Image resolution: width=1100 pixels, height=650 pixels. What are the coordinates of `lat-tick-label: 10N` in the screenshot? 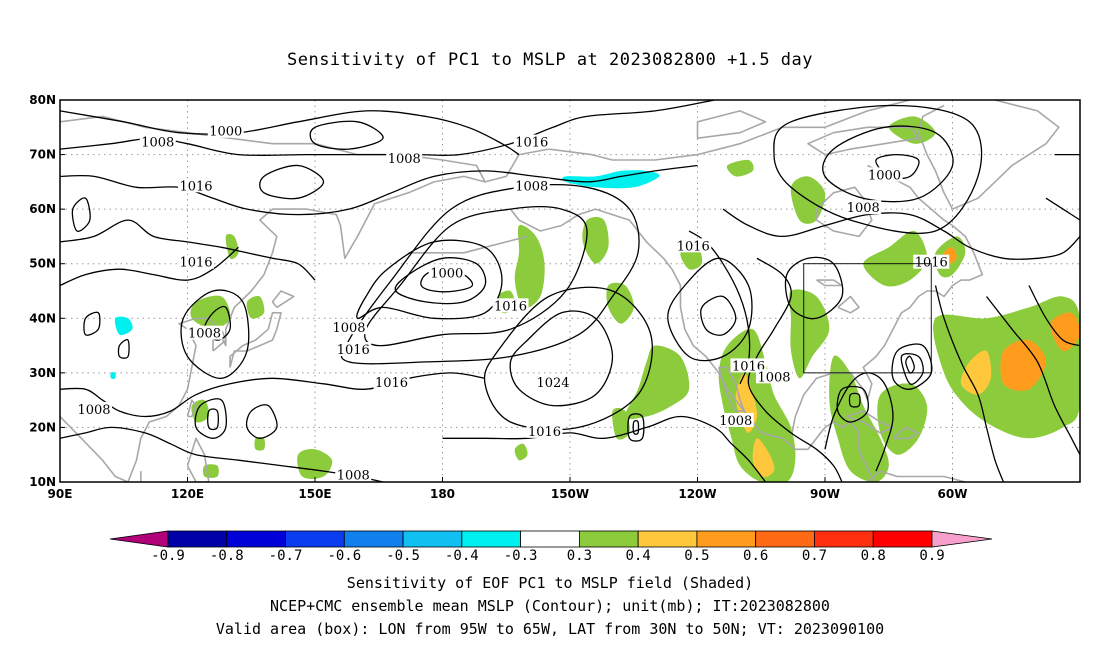 It's located at (42, 482).